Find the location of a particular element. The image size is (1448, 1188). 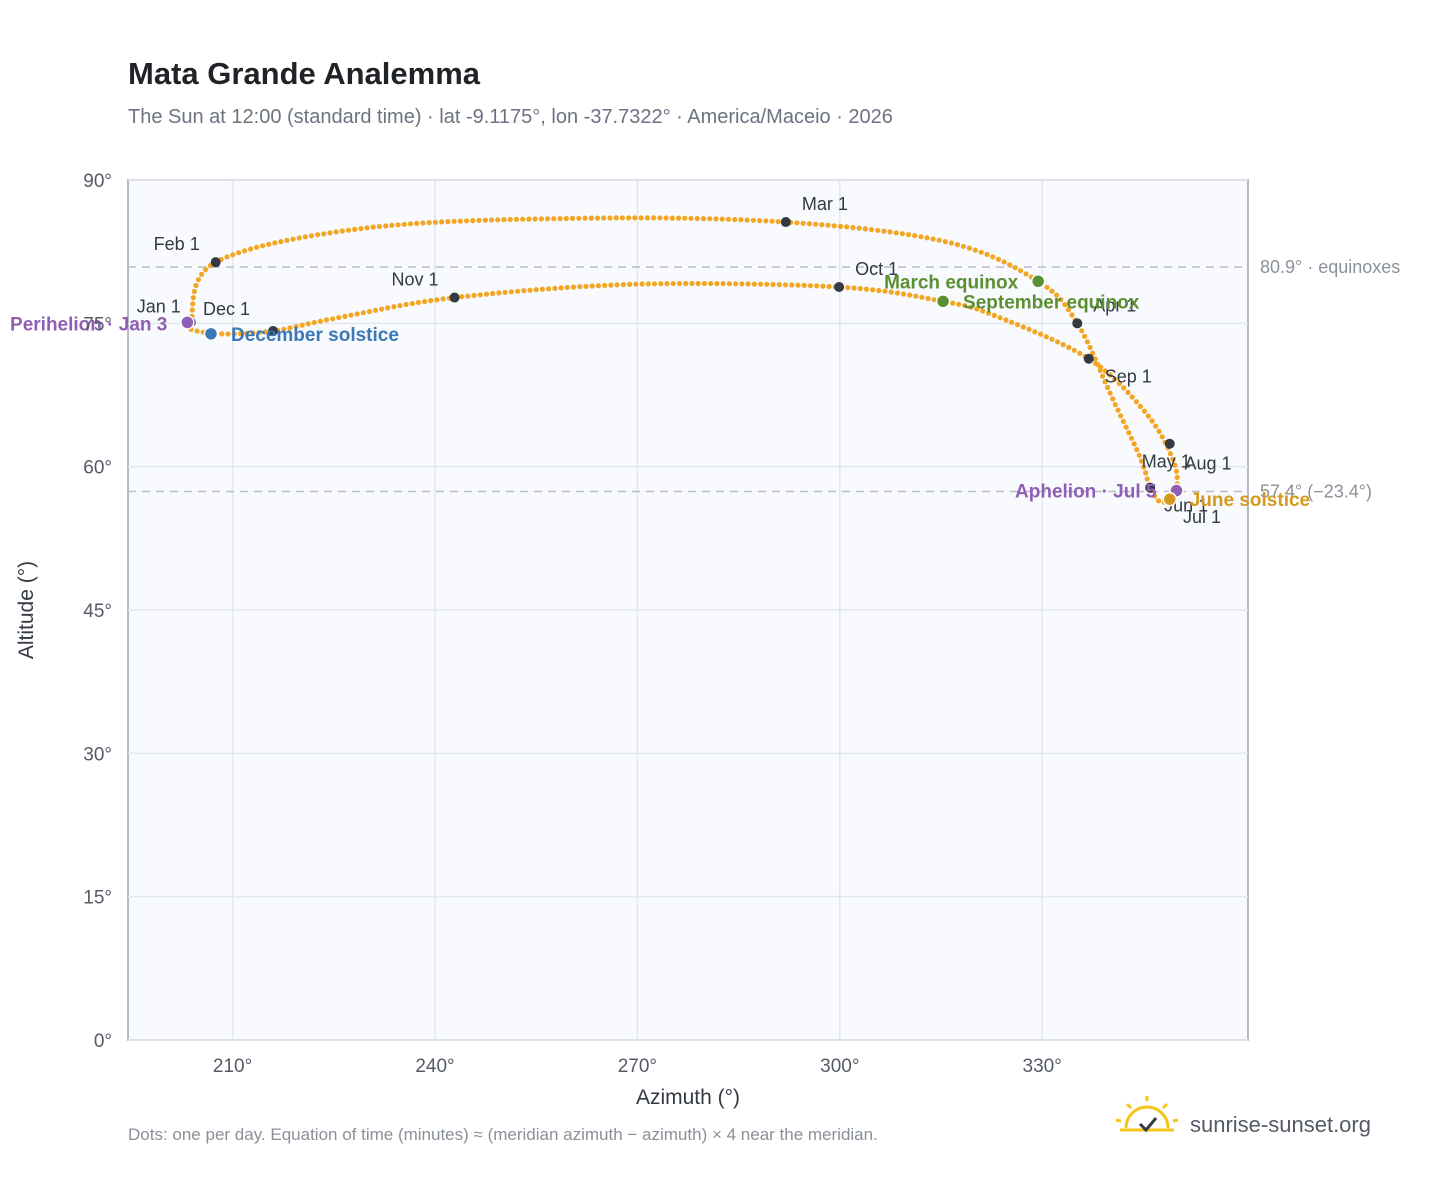

month-marker-label: Dec 1 is located at coordinates (226, 309).